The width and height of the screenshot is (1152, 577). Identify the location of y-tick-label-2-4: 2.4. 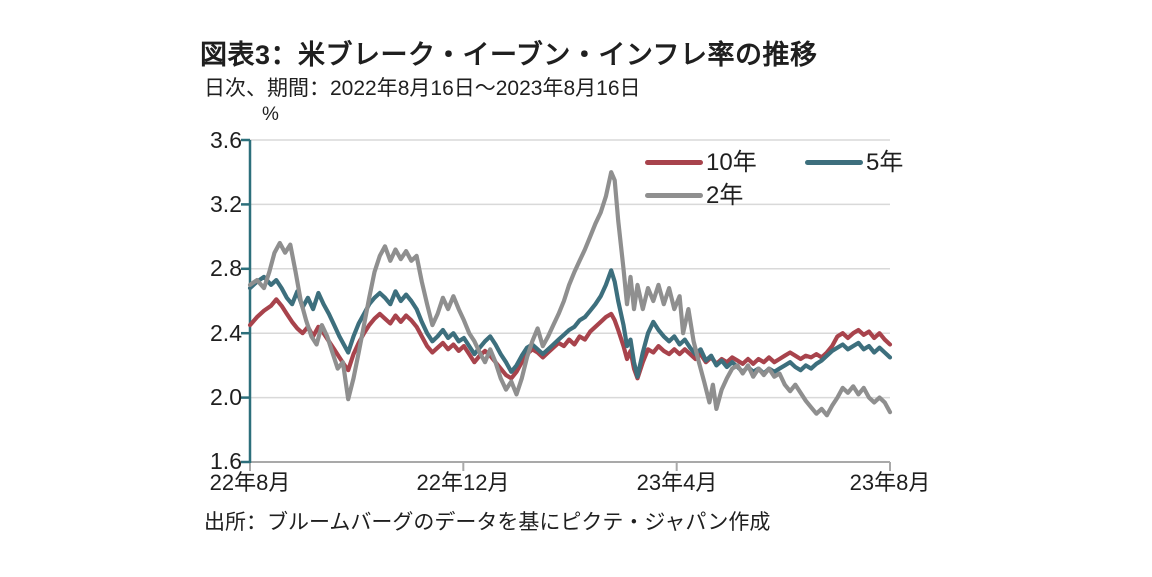
(226, 333).